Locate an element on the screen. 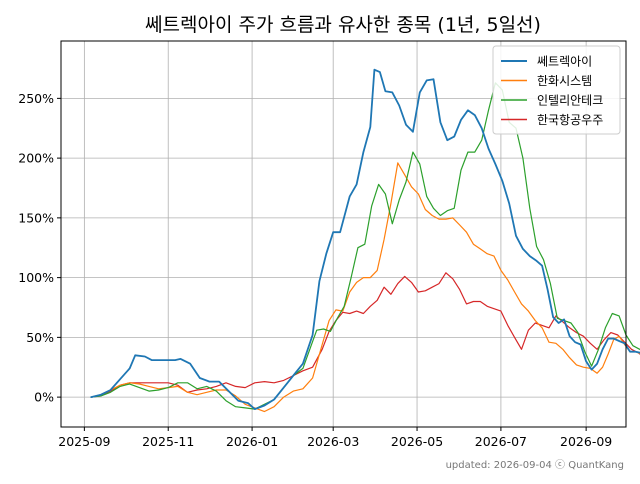 The image size is (640, 484). x-tick-label: 2026-03 is located at coordinates (333, 441).